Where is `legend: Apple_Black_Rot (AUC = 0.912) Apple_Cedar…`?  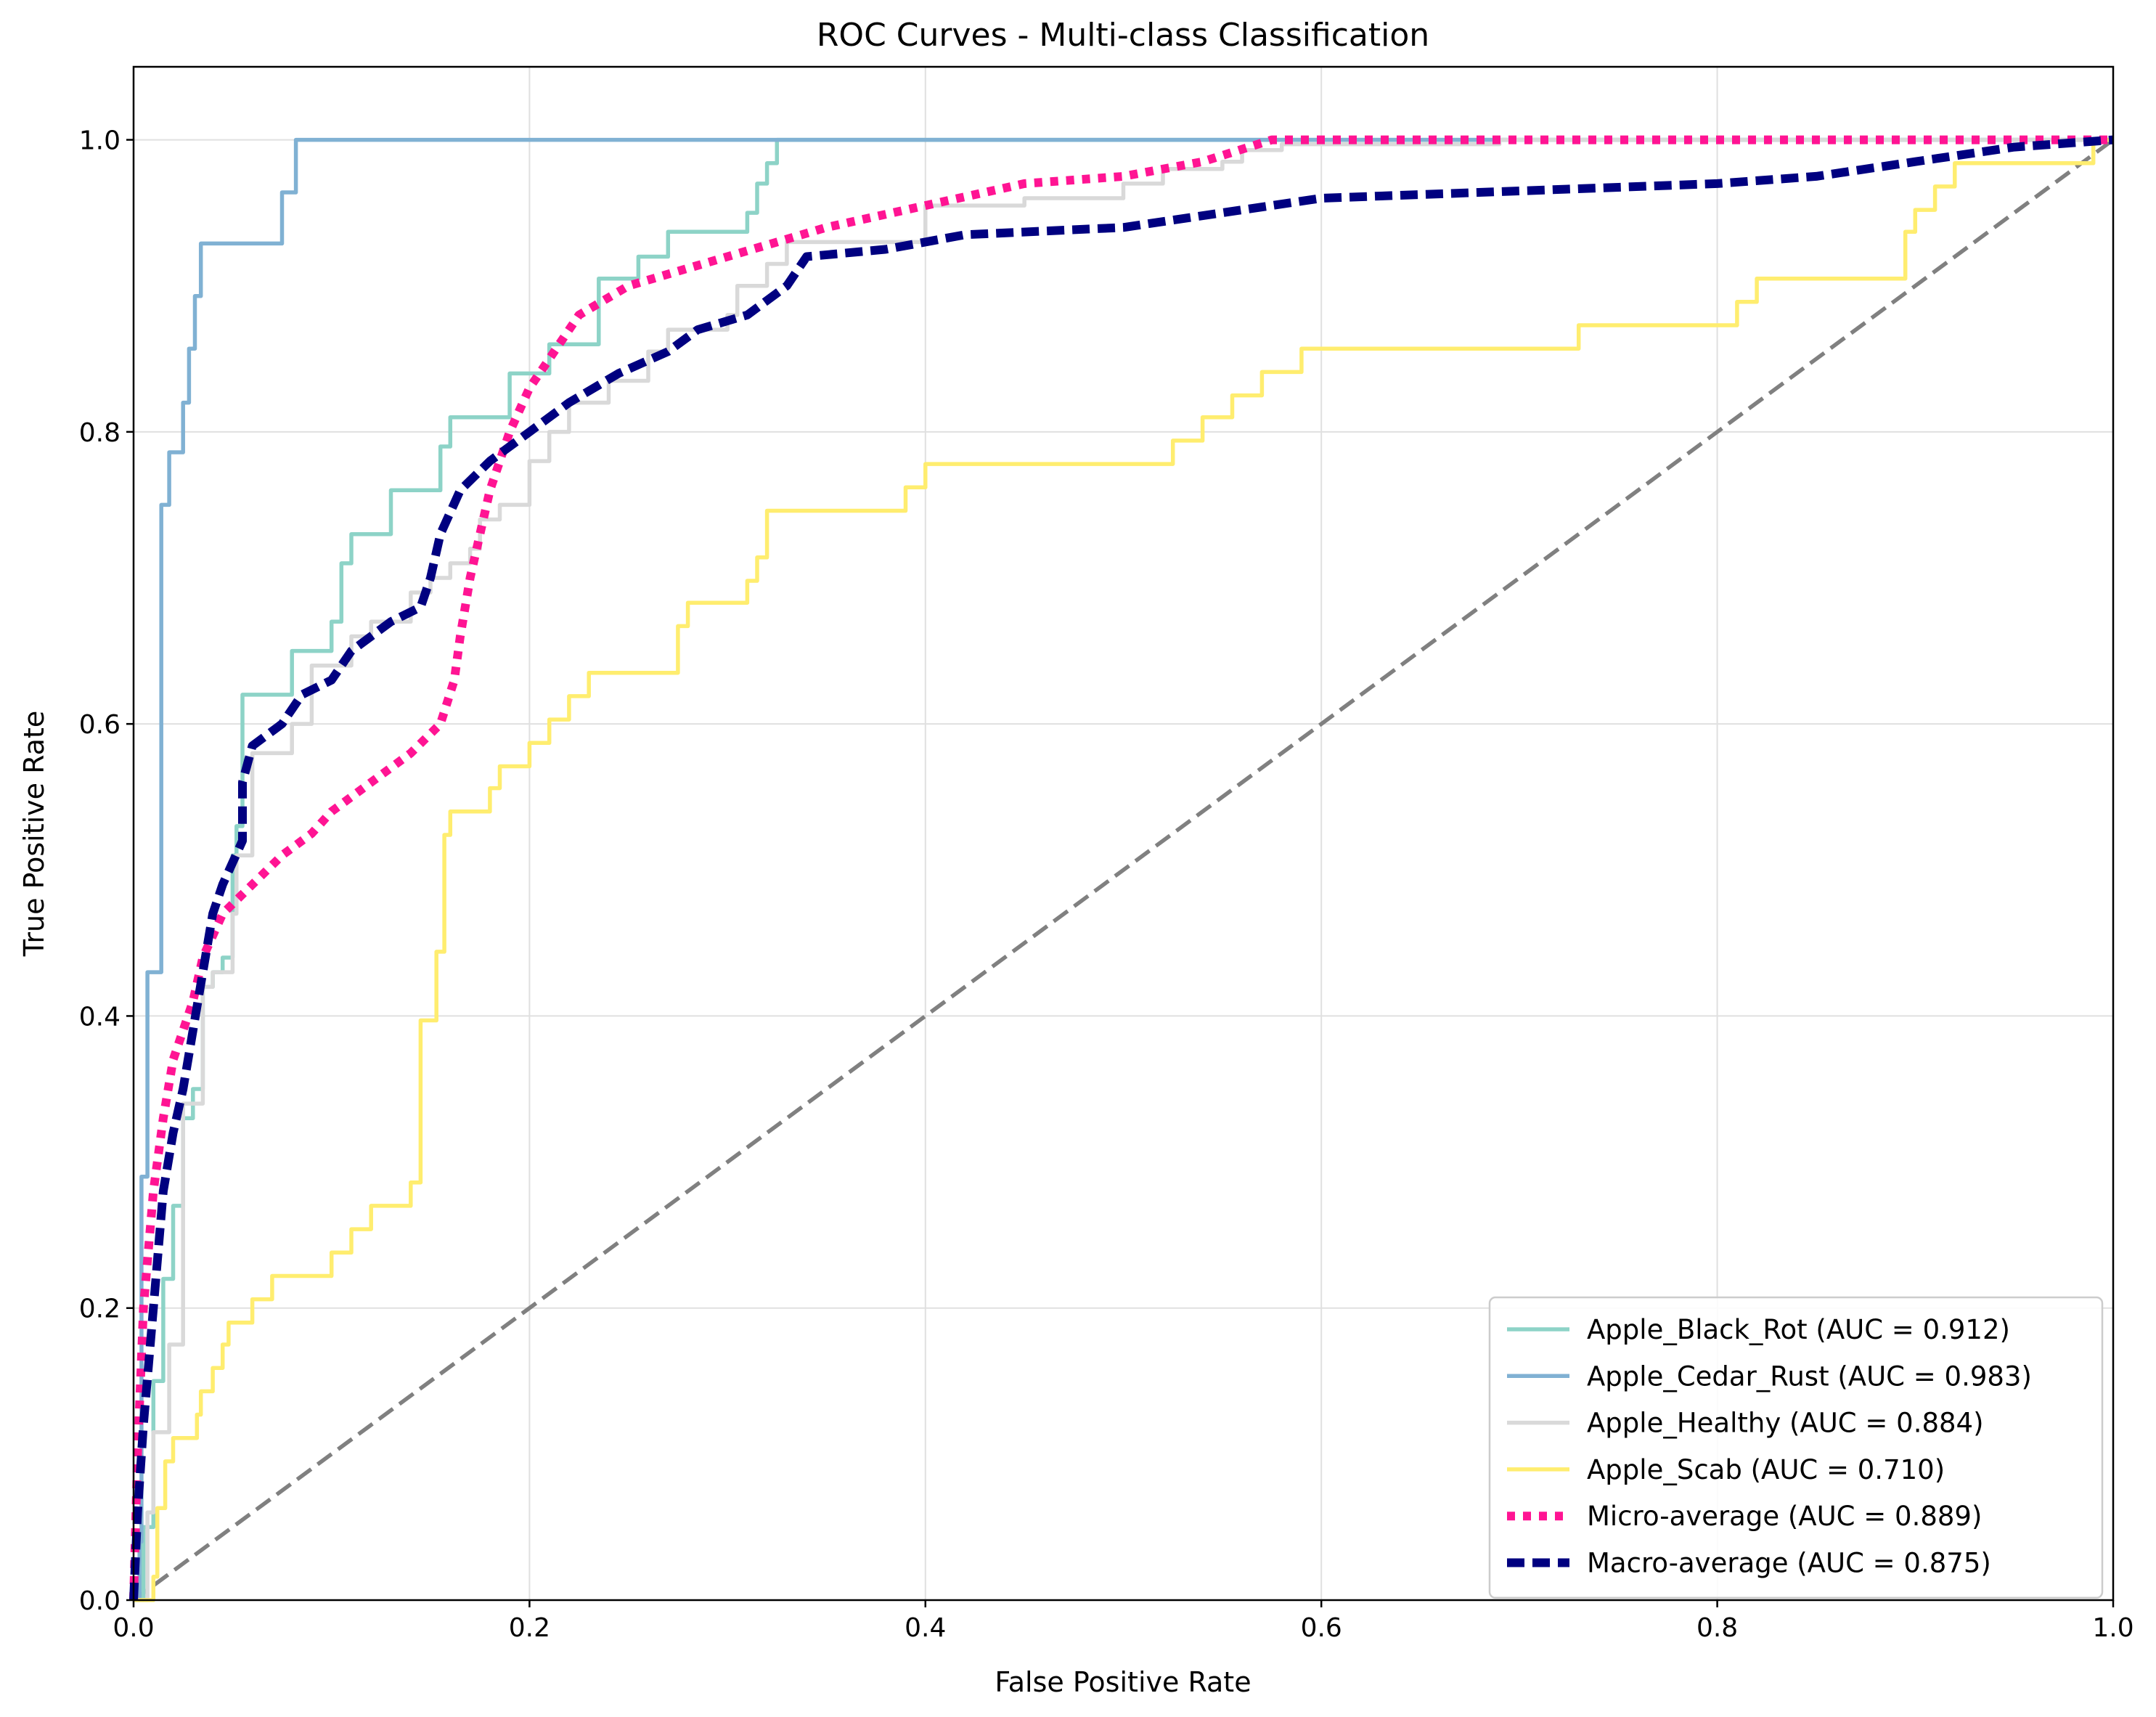
legend: Apple_Black_Rot (AUC = 0.912) Apple_Cedar… is located at coordinates (1796, 1447).